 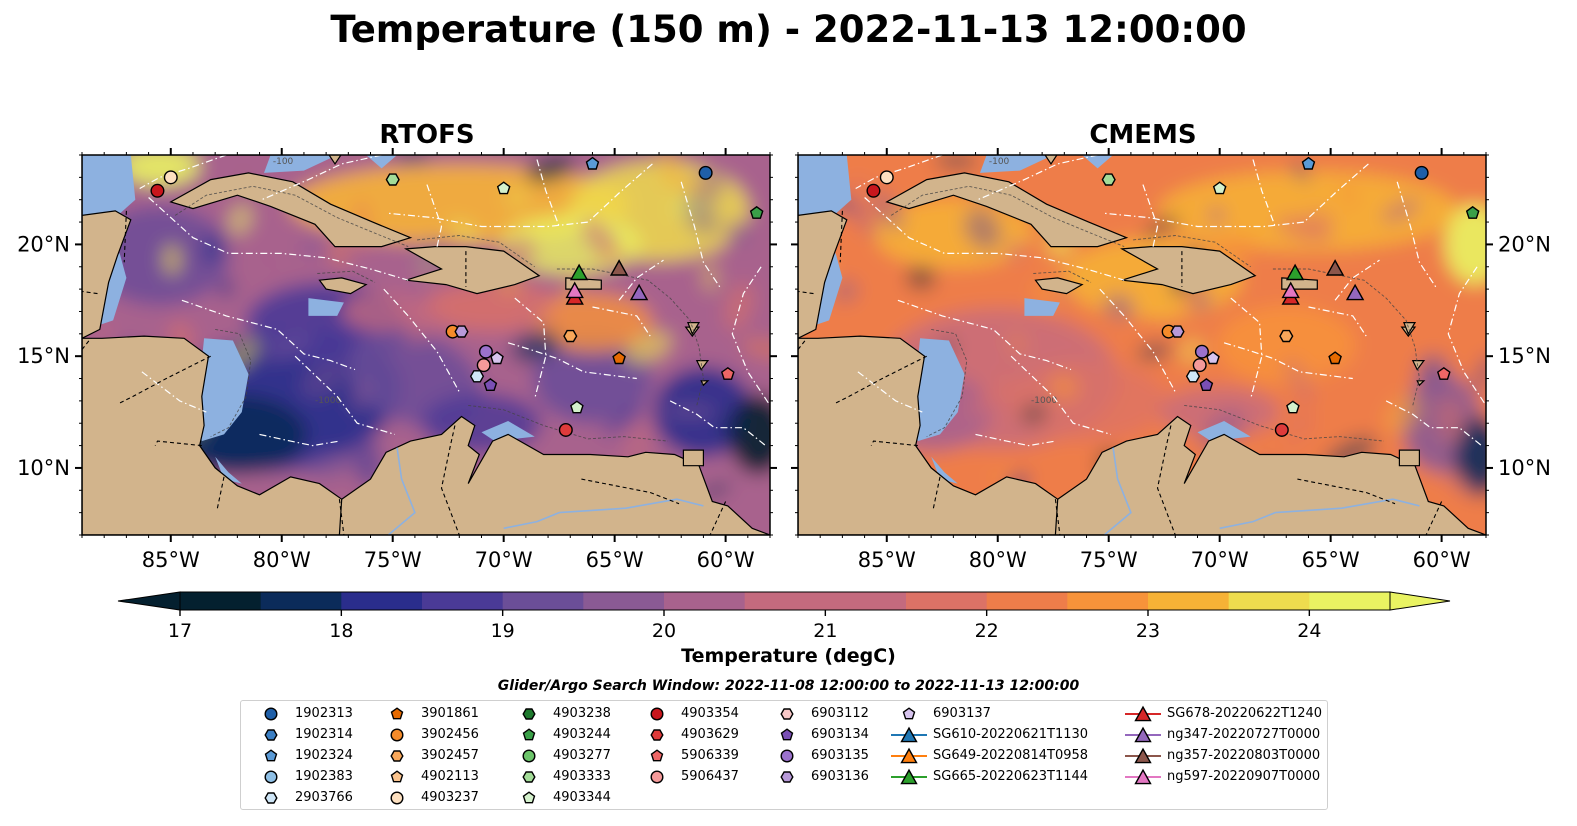 What do you see at coordinates (1148, 631) in the screenshot?
I see `colorbar-tick-label: 23` at bounding box center [1148, 631].